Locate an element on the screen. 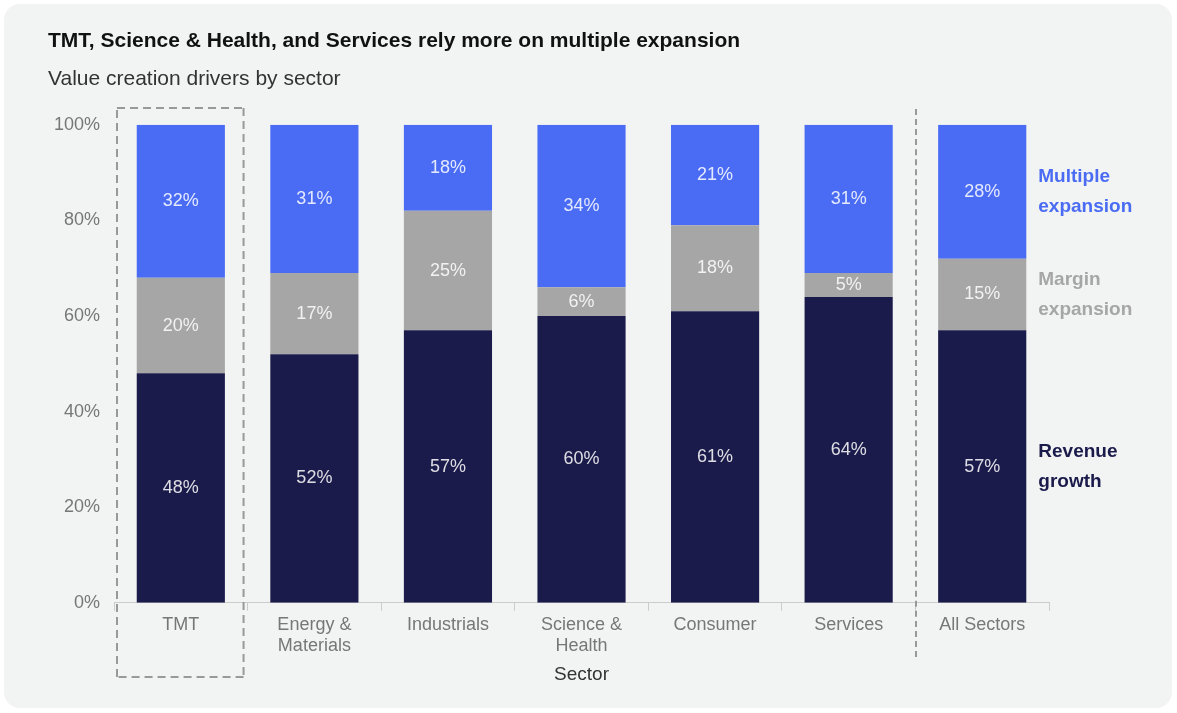 The height and width of the screenshot is (713, 1177). series-label: Revenue growth is located at coordinates (1078, 465).